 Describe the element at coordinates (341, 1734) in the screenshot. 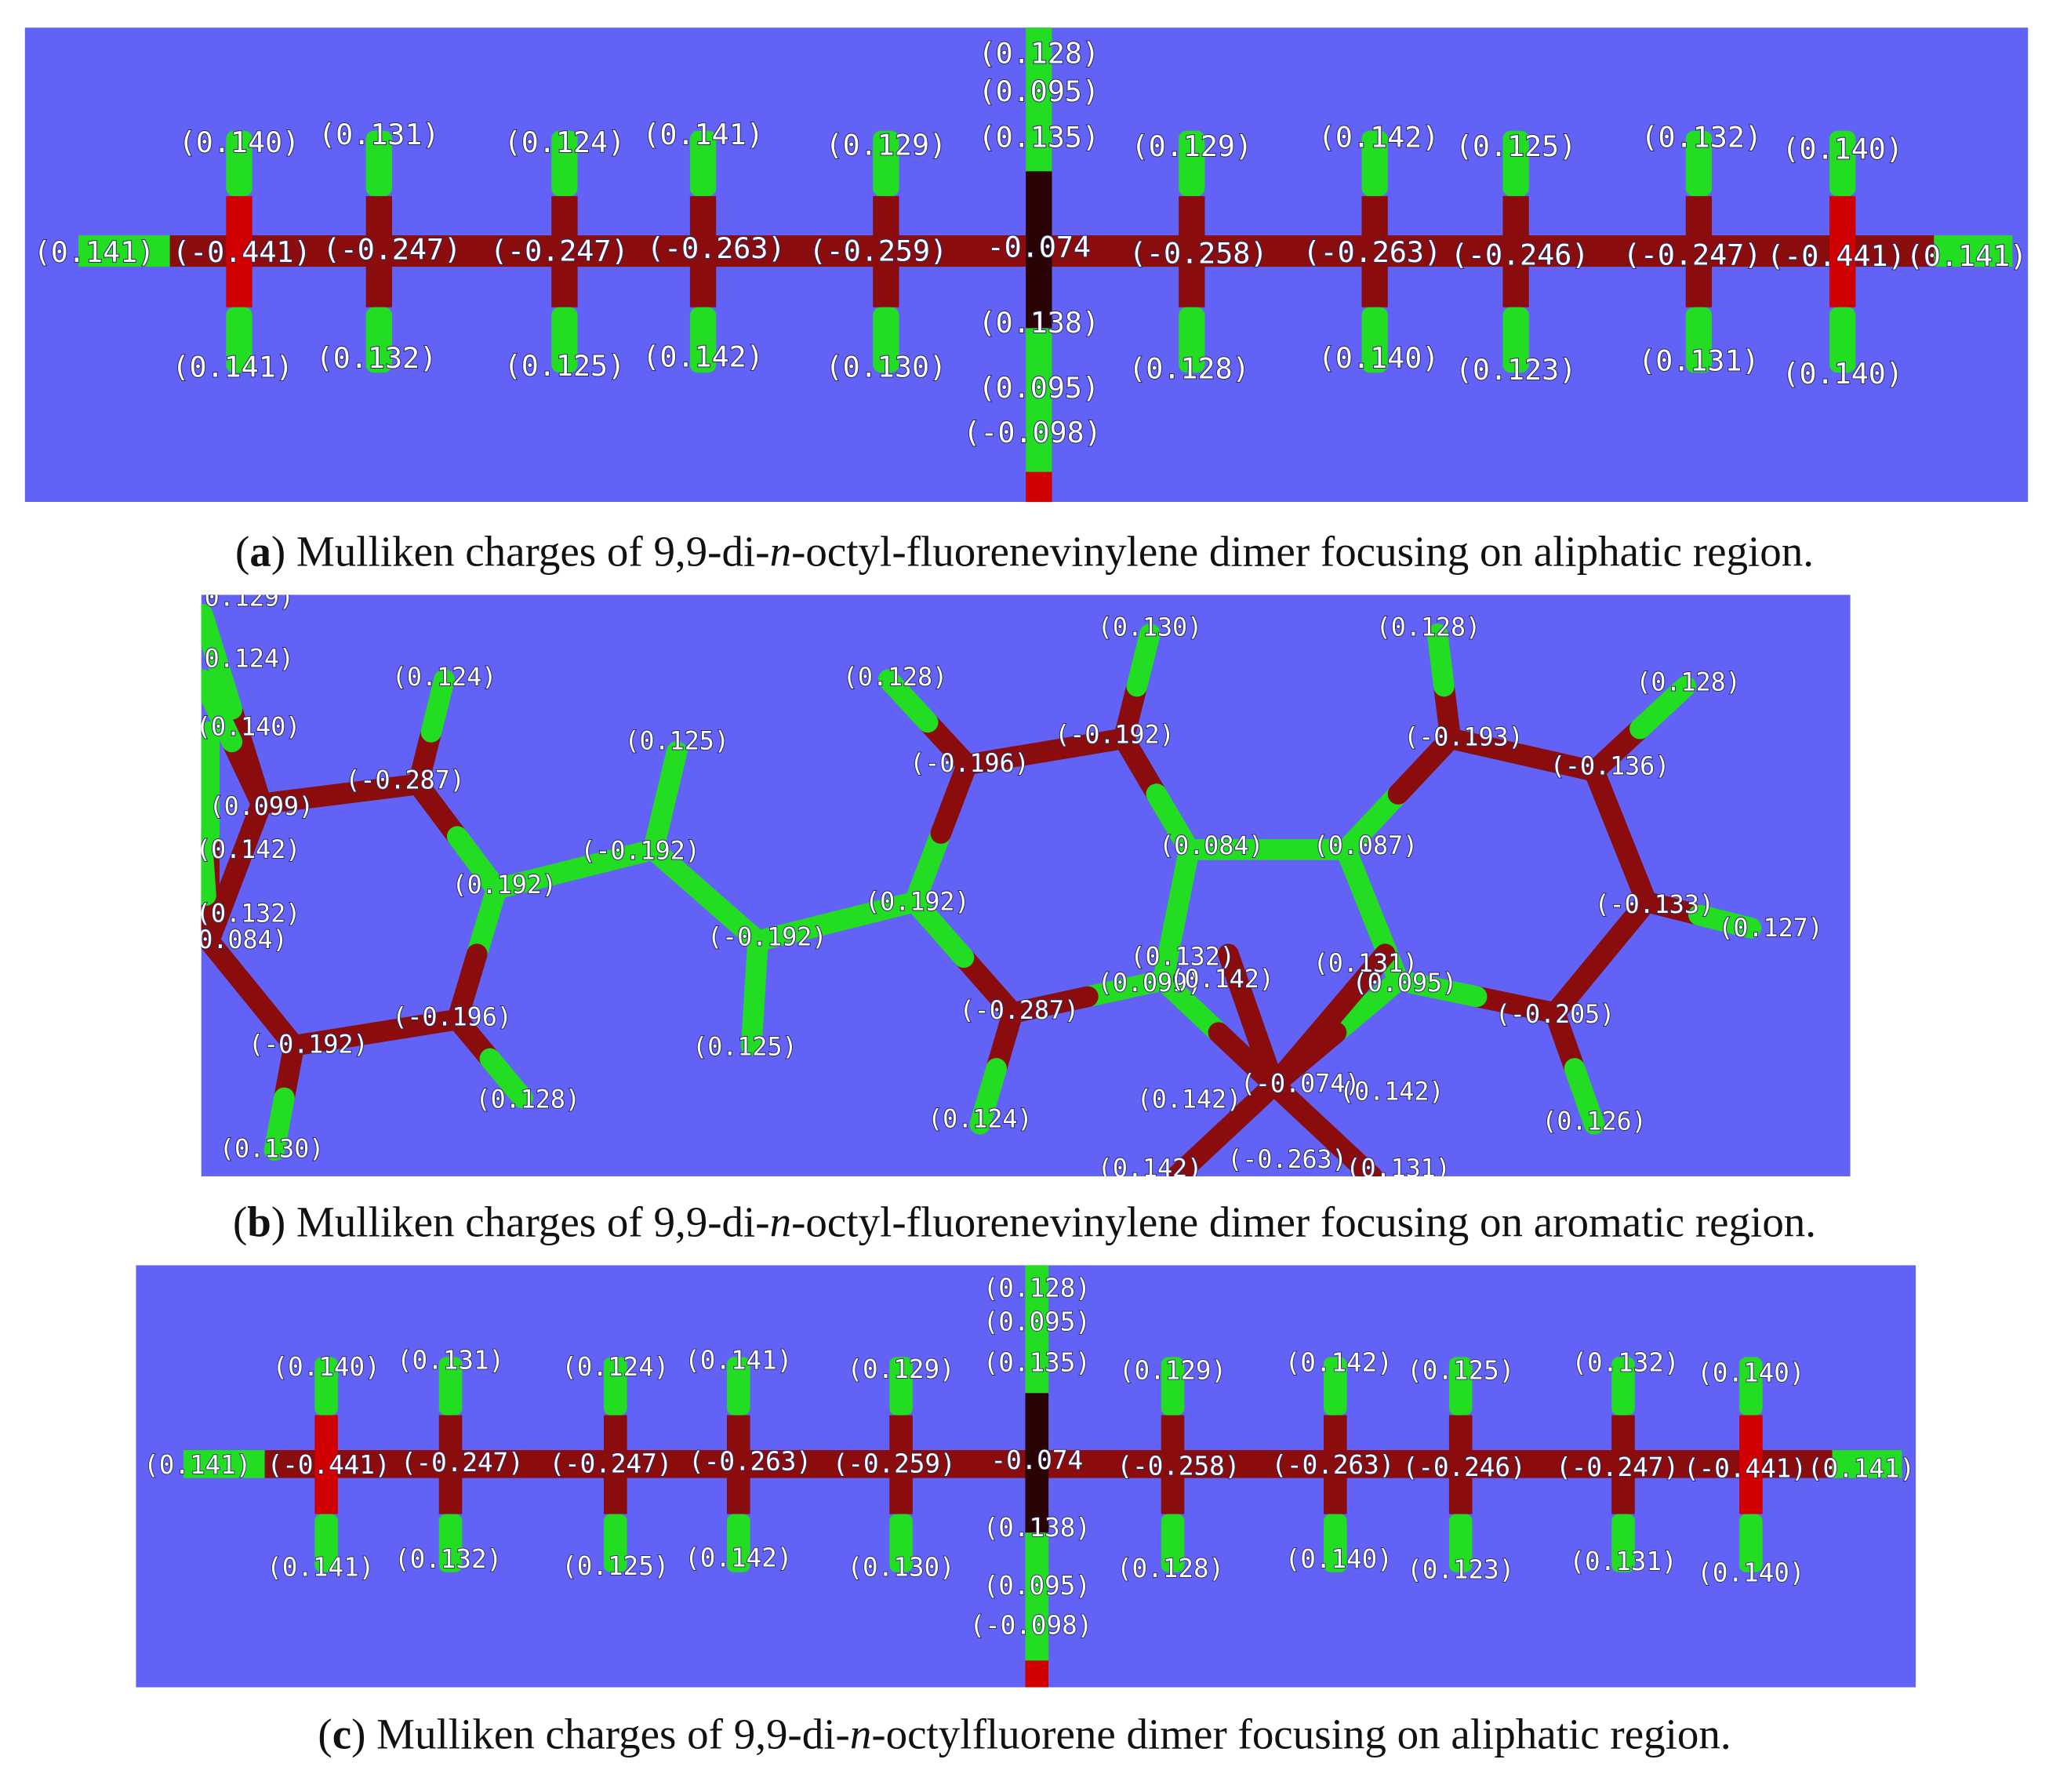

I see `caption-run: c` at that location.